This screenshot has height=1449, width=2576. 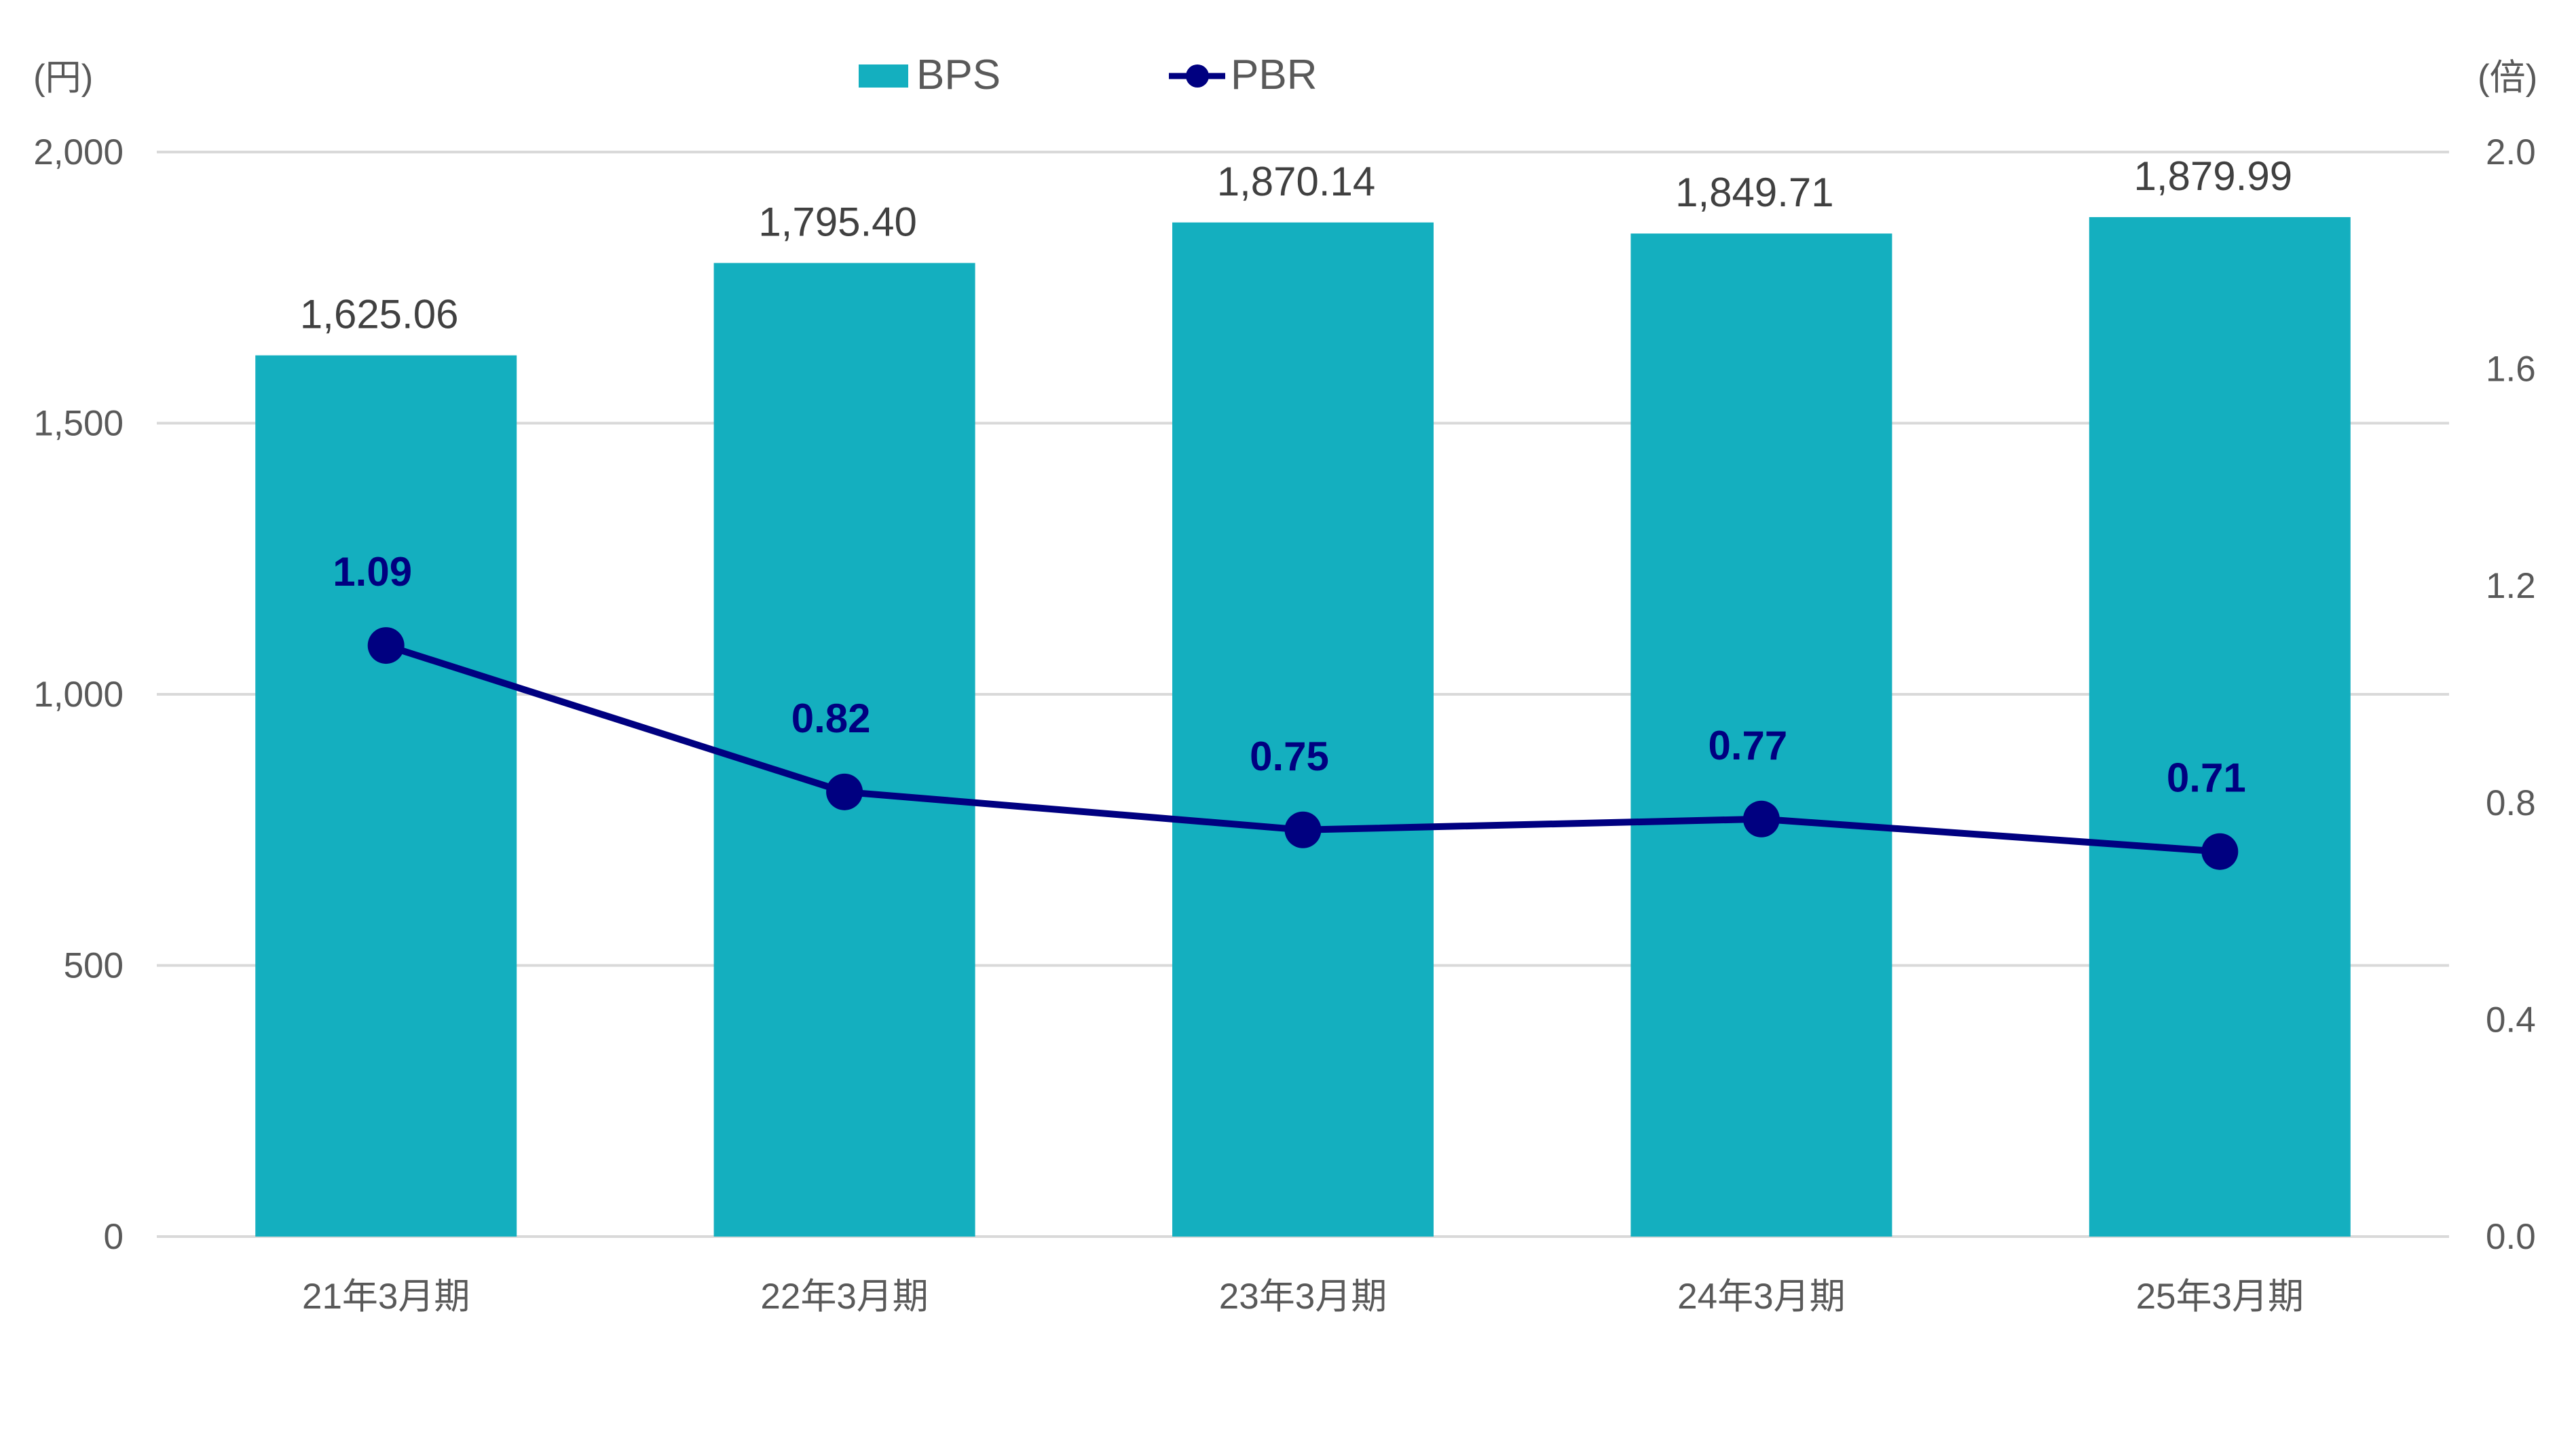 I want to click on bps-data-label: 1,795.40, so click(x=838, y=222).